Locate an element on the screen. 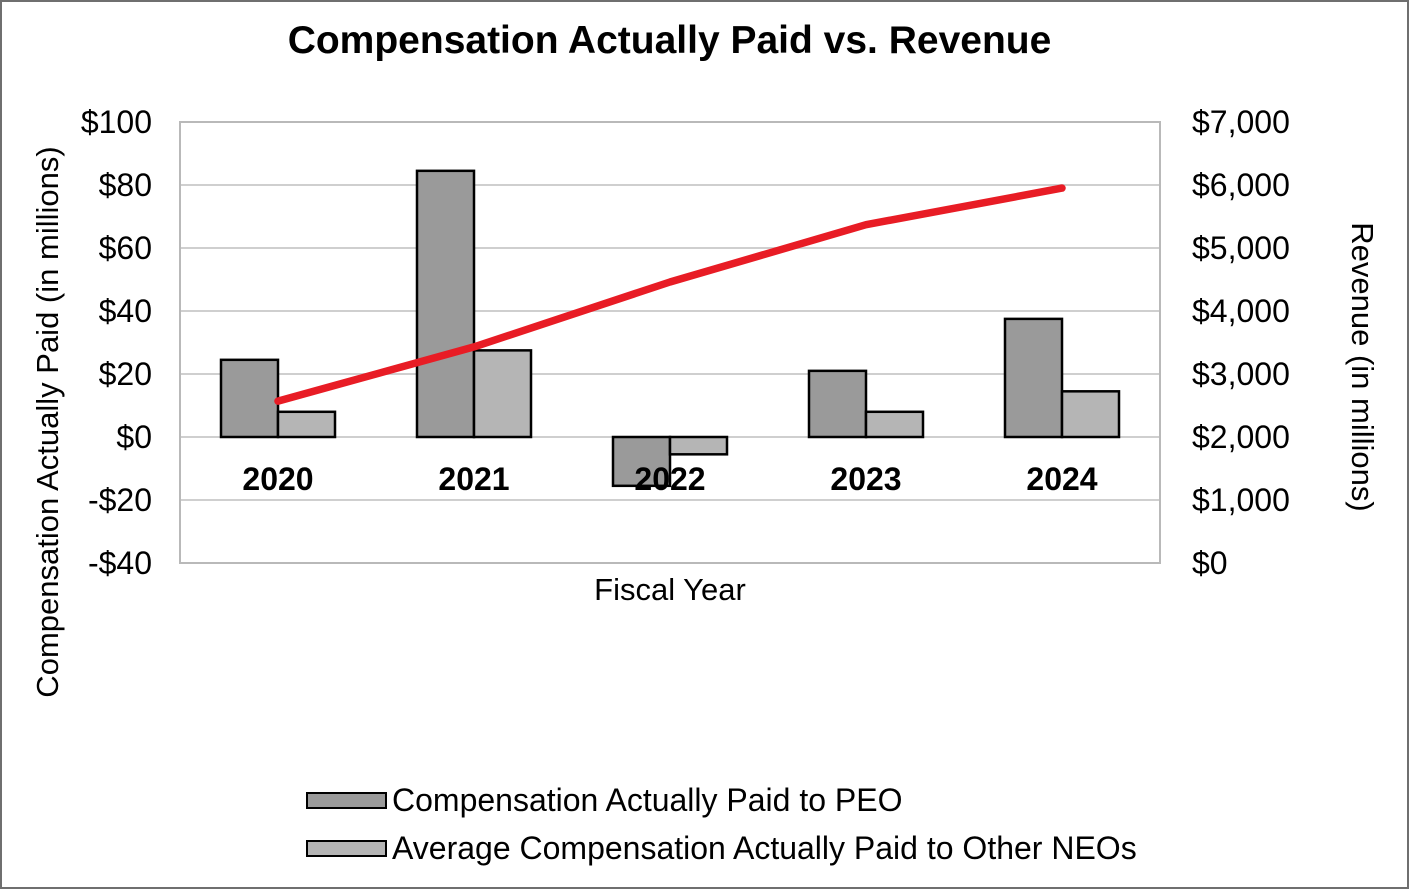 Image resolution: width=1409 pixels, height=889 pixels. chart-title: Compensation Actually Paid vs. Revenue is located at coordinates (669, 40).